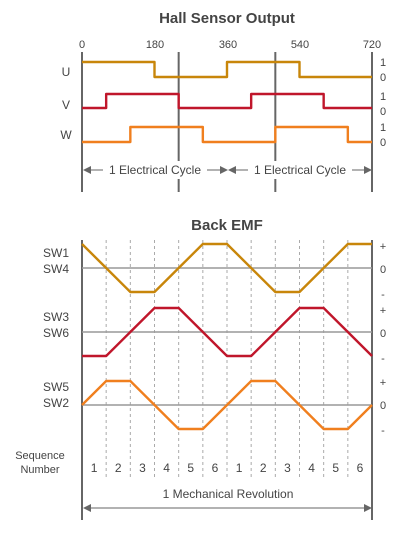 The width and height of the screenshot is (400, 534). I want to click on hall-label-u: U, so click(66, 72).